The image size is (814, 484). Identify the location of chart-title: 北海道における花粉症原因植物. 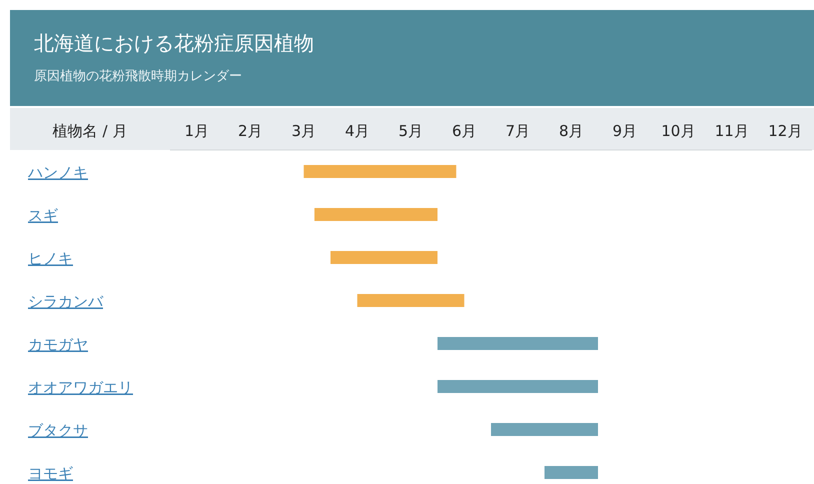
(174, 43).